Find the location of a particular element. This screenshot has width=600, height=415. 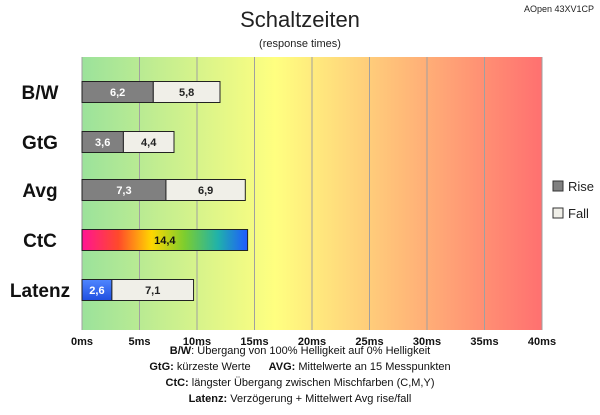

footnote-ctc-key: CtC: is located at coordinates (177, 383).